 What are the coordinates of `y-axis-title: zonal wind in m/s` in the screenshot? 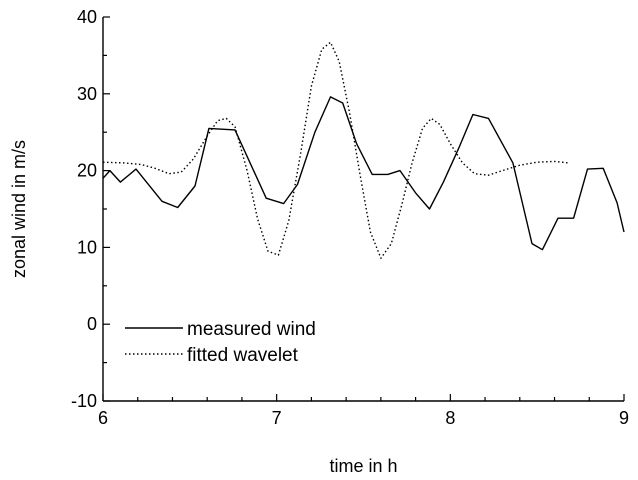 It's located at (19, 209).